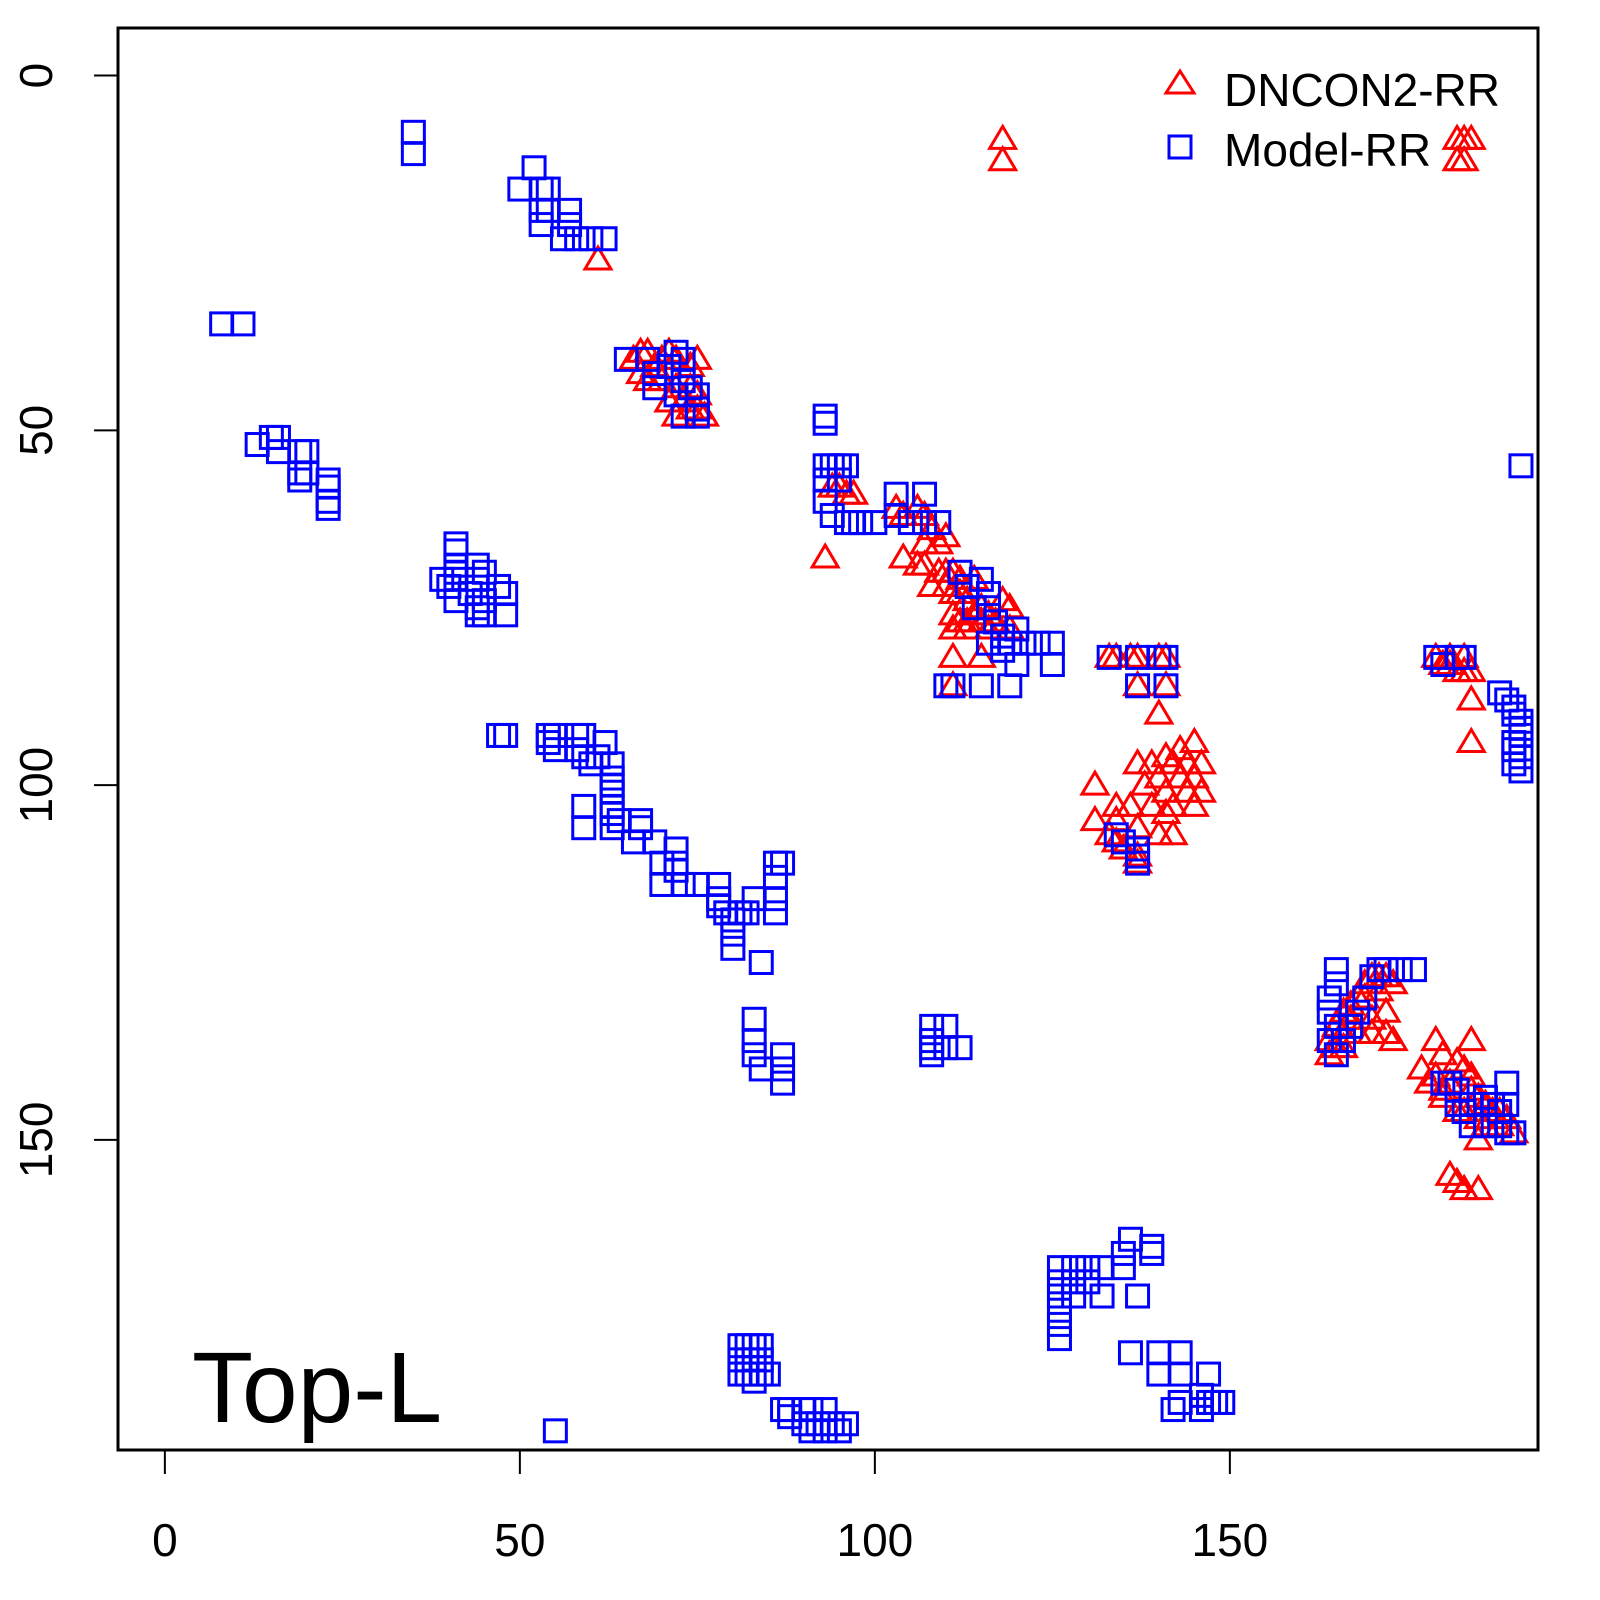 The height and width of the screenshot is (1600, 1600). Describe the element at coordinates (36, 76) in the screenshot. I see `y-tick-label: 0` at that location.